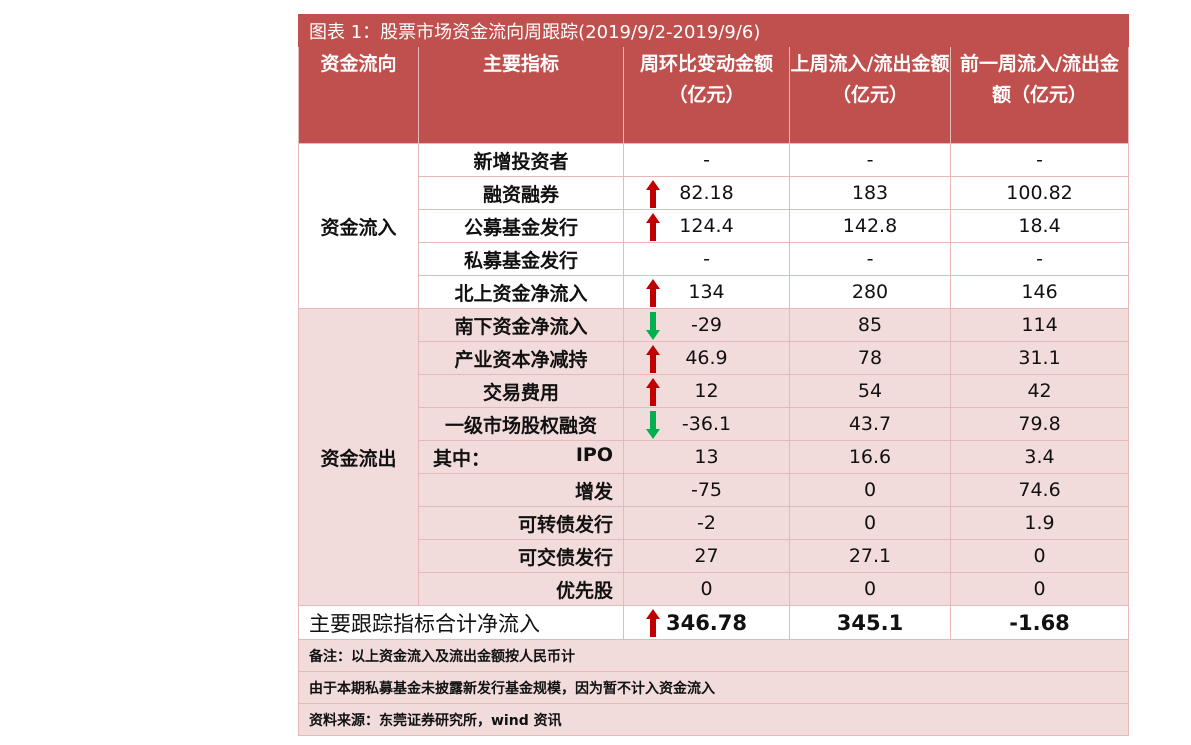  What do you see at coordinates (870, 95) in the screenshot?
I see `header-last-week: 上周流入/流出金额（亿元）` at bounding box center [870, 95].